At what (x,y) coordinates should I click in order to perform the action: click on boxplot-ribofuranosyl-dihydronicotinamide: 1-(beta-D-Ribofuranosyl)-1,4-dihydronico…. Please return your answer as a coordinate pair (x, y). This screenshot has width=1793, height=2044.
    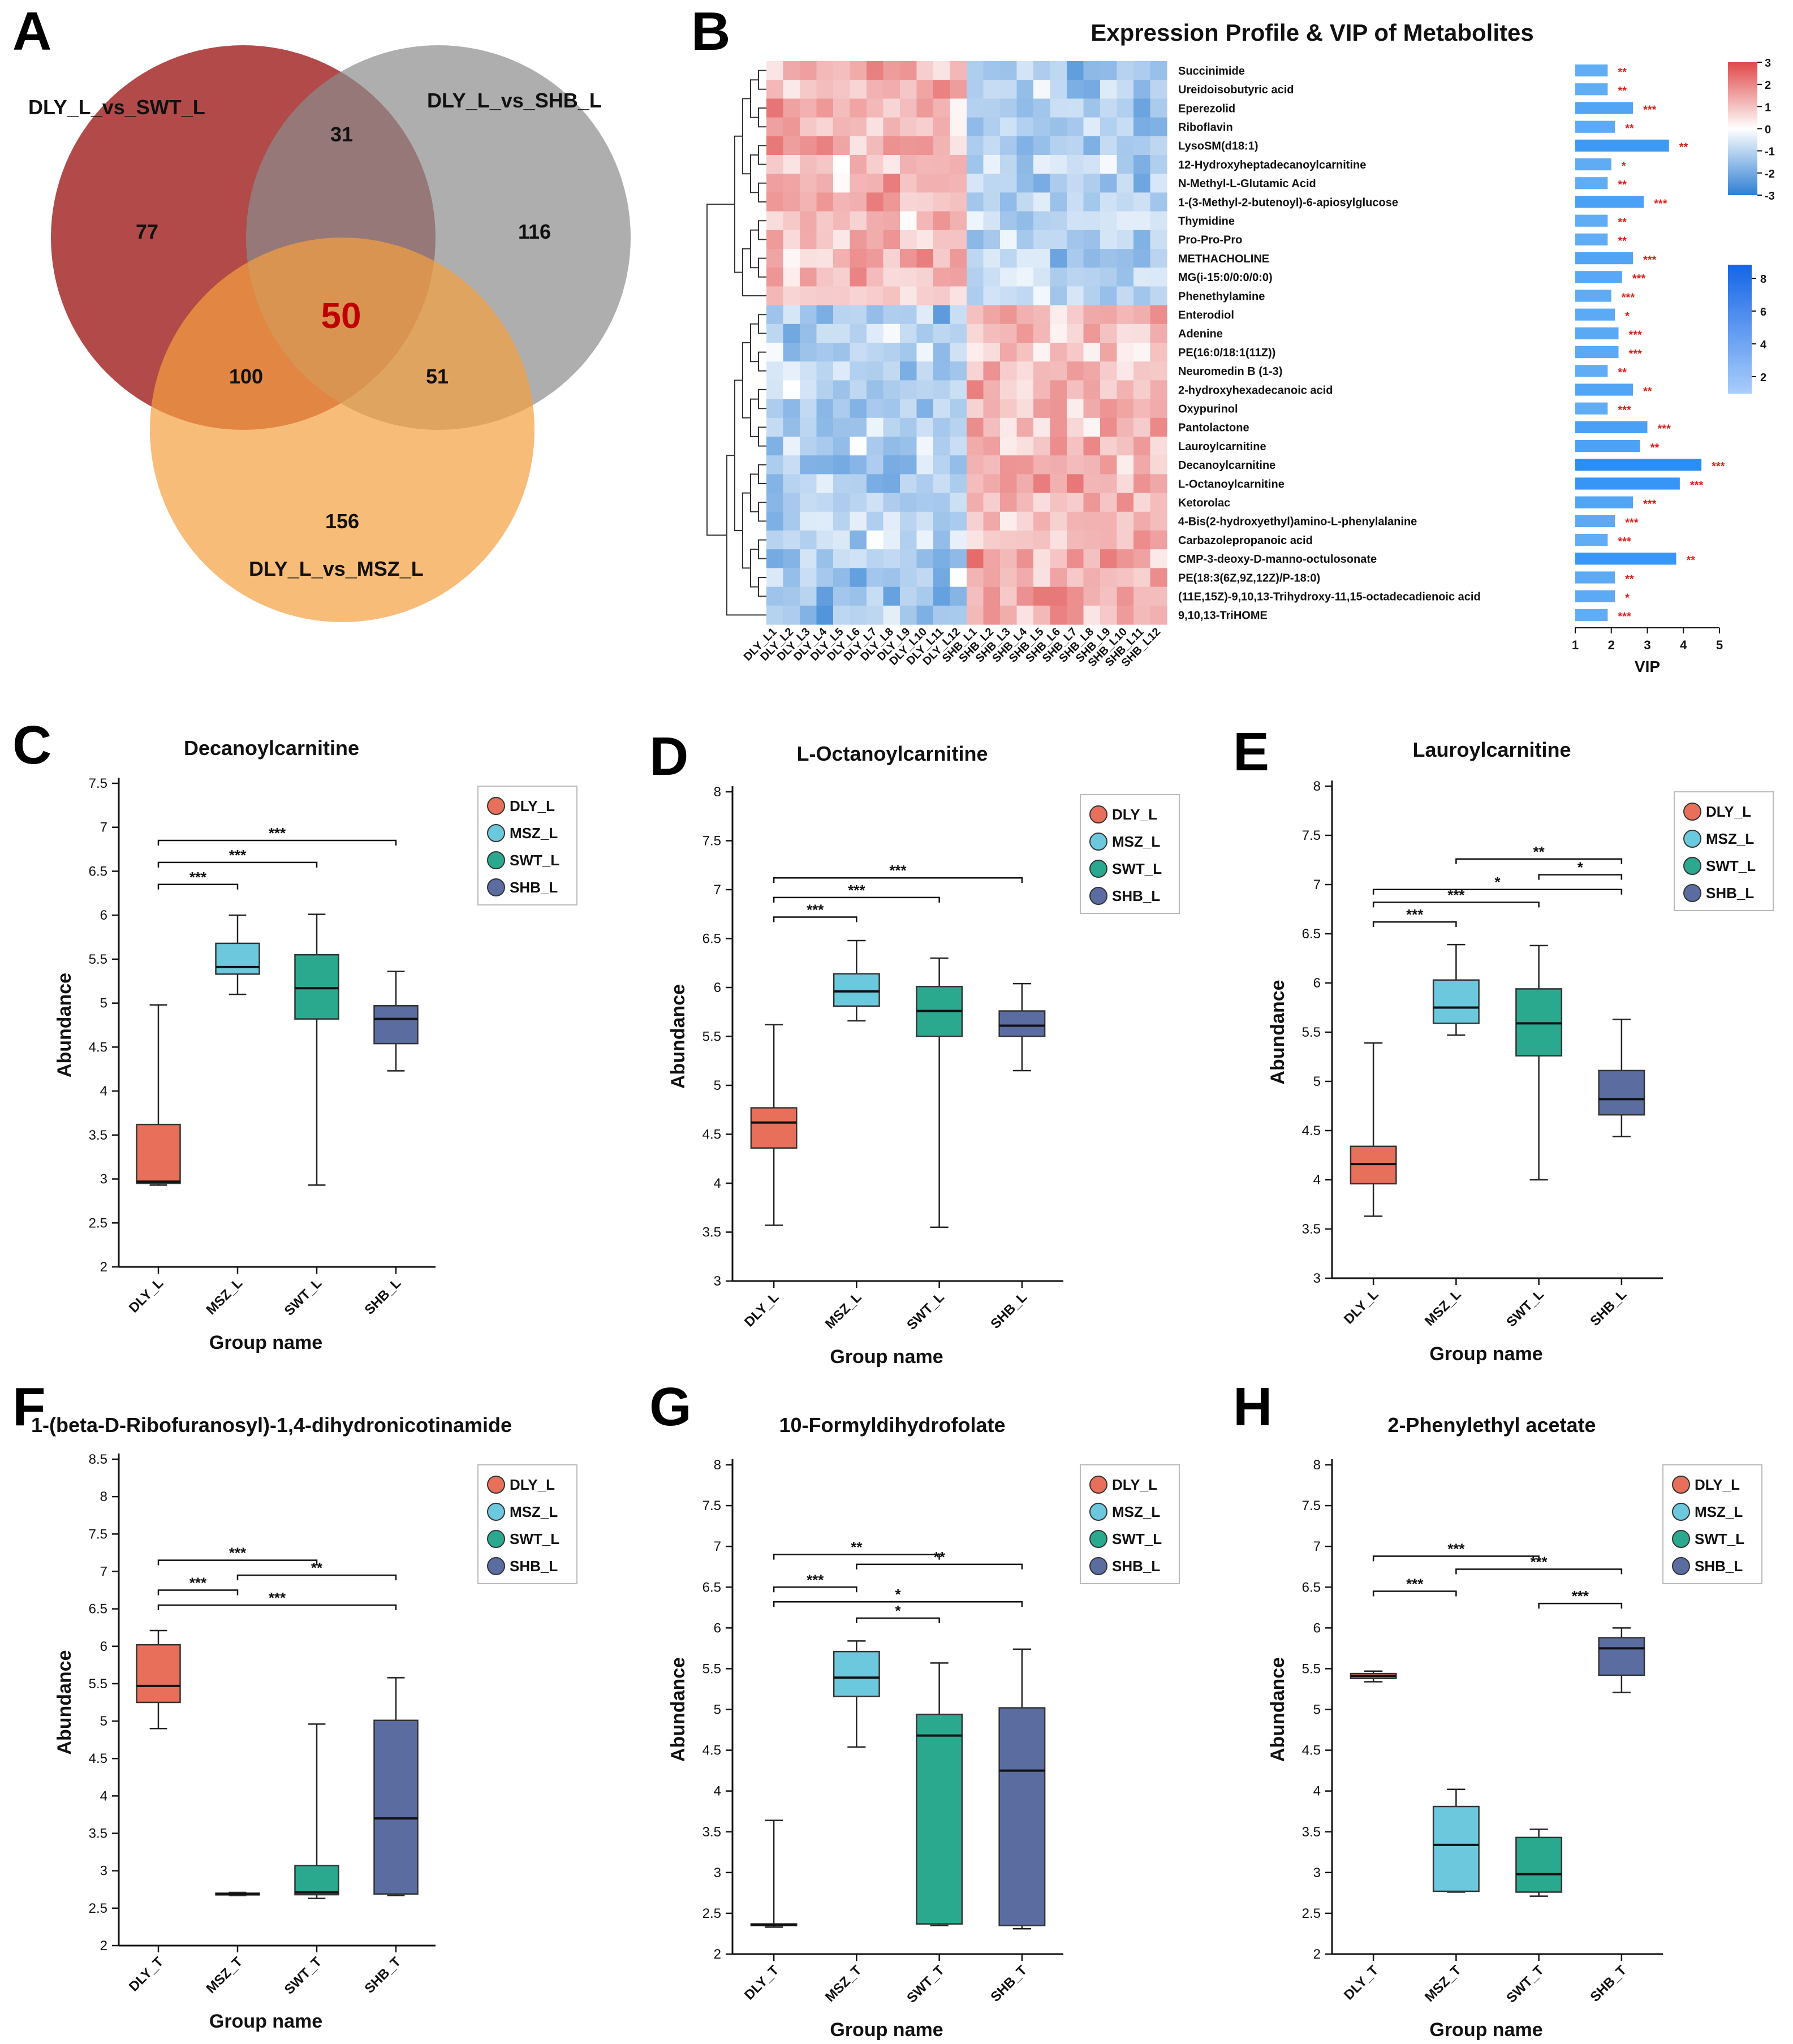
    Looking at the image, I should click on (304, 1722).